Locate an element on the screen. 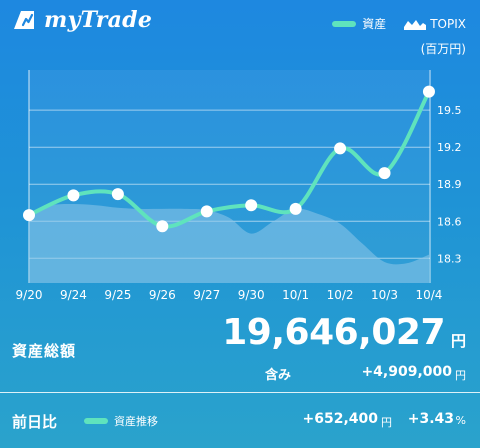  chart-legend: 資産 TOPIX is located at coordinates (399, 23).